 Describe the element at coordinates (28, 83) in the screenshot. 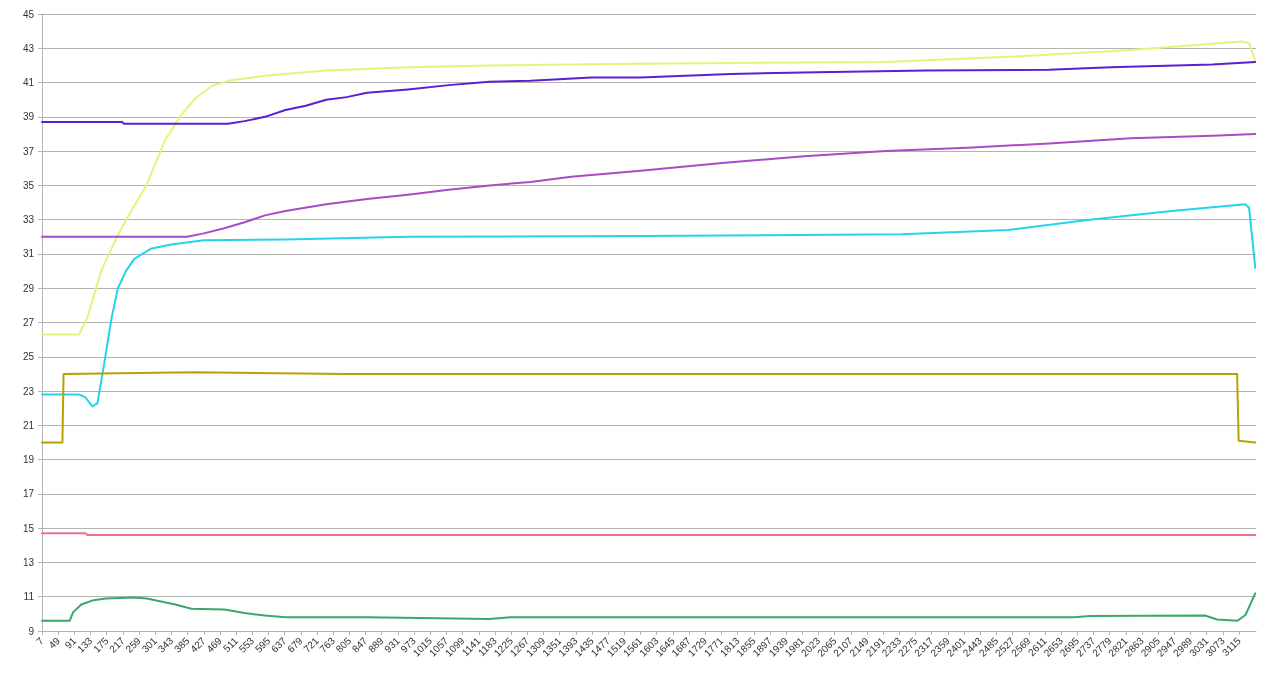

I see `y-tick-label: 41` at that location.